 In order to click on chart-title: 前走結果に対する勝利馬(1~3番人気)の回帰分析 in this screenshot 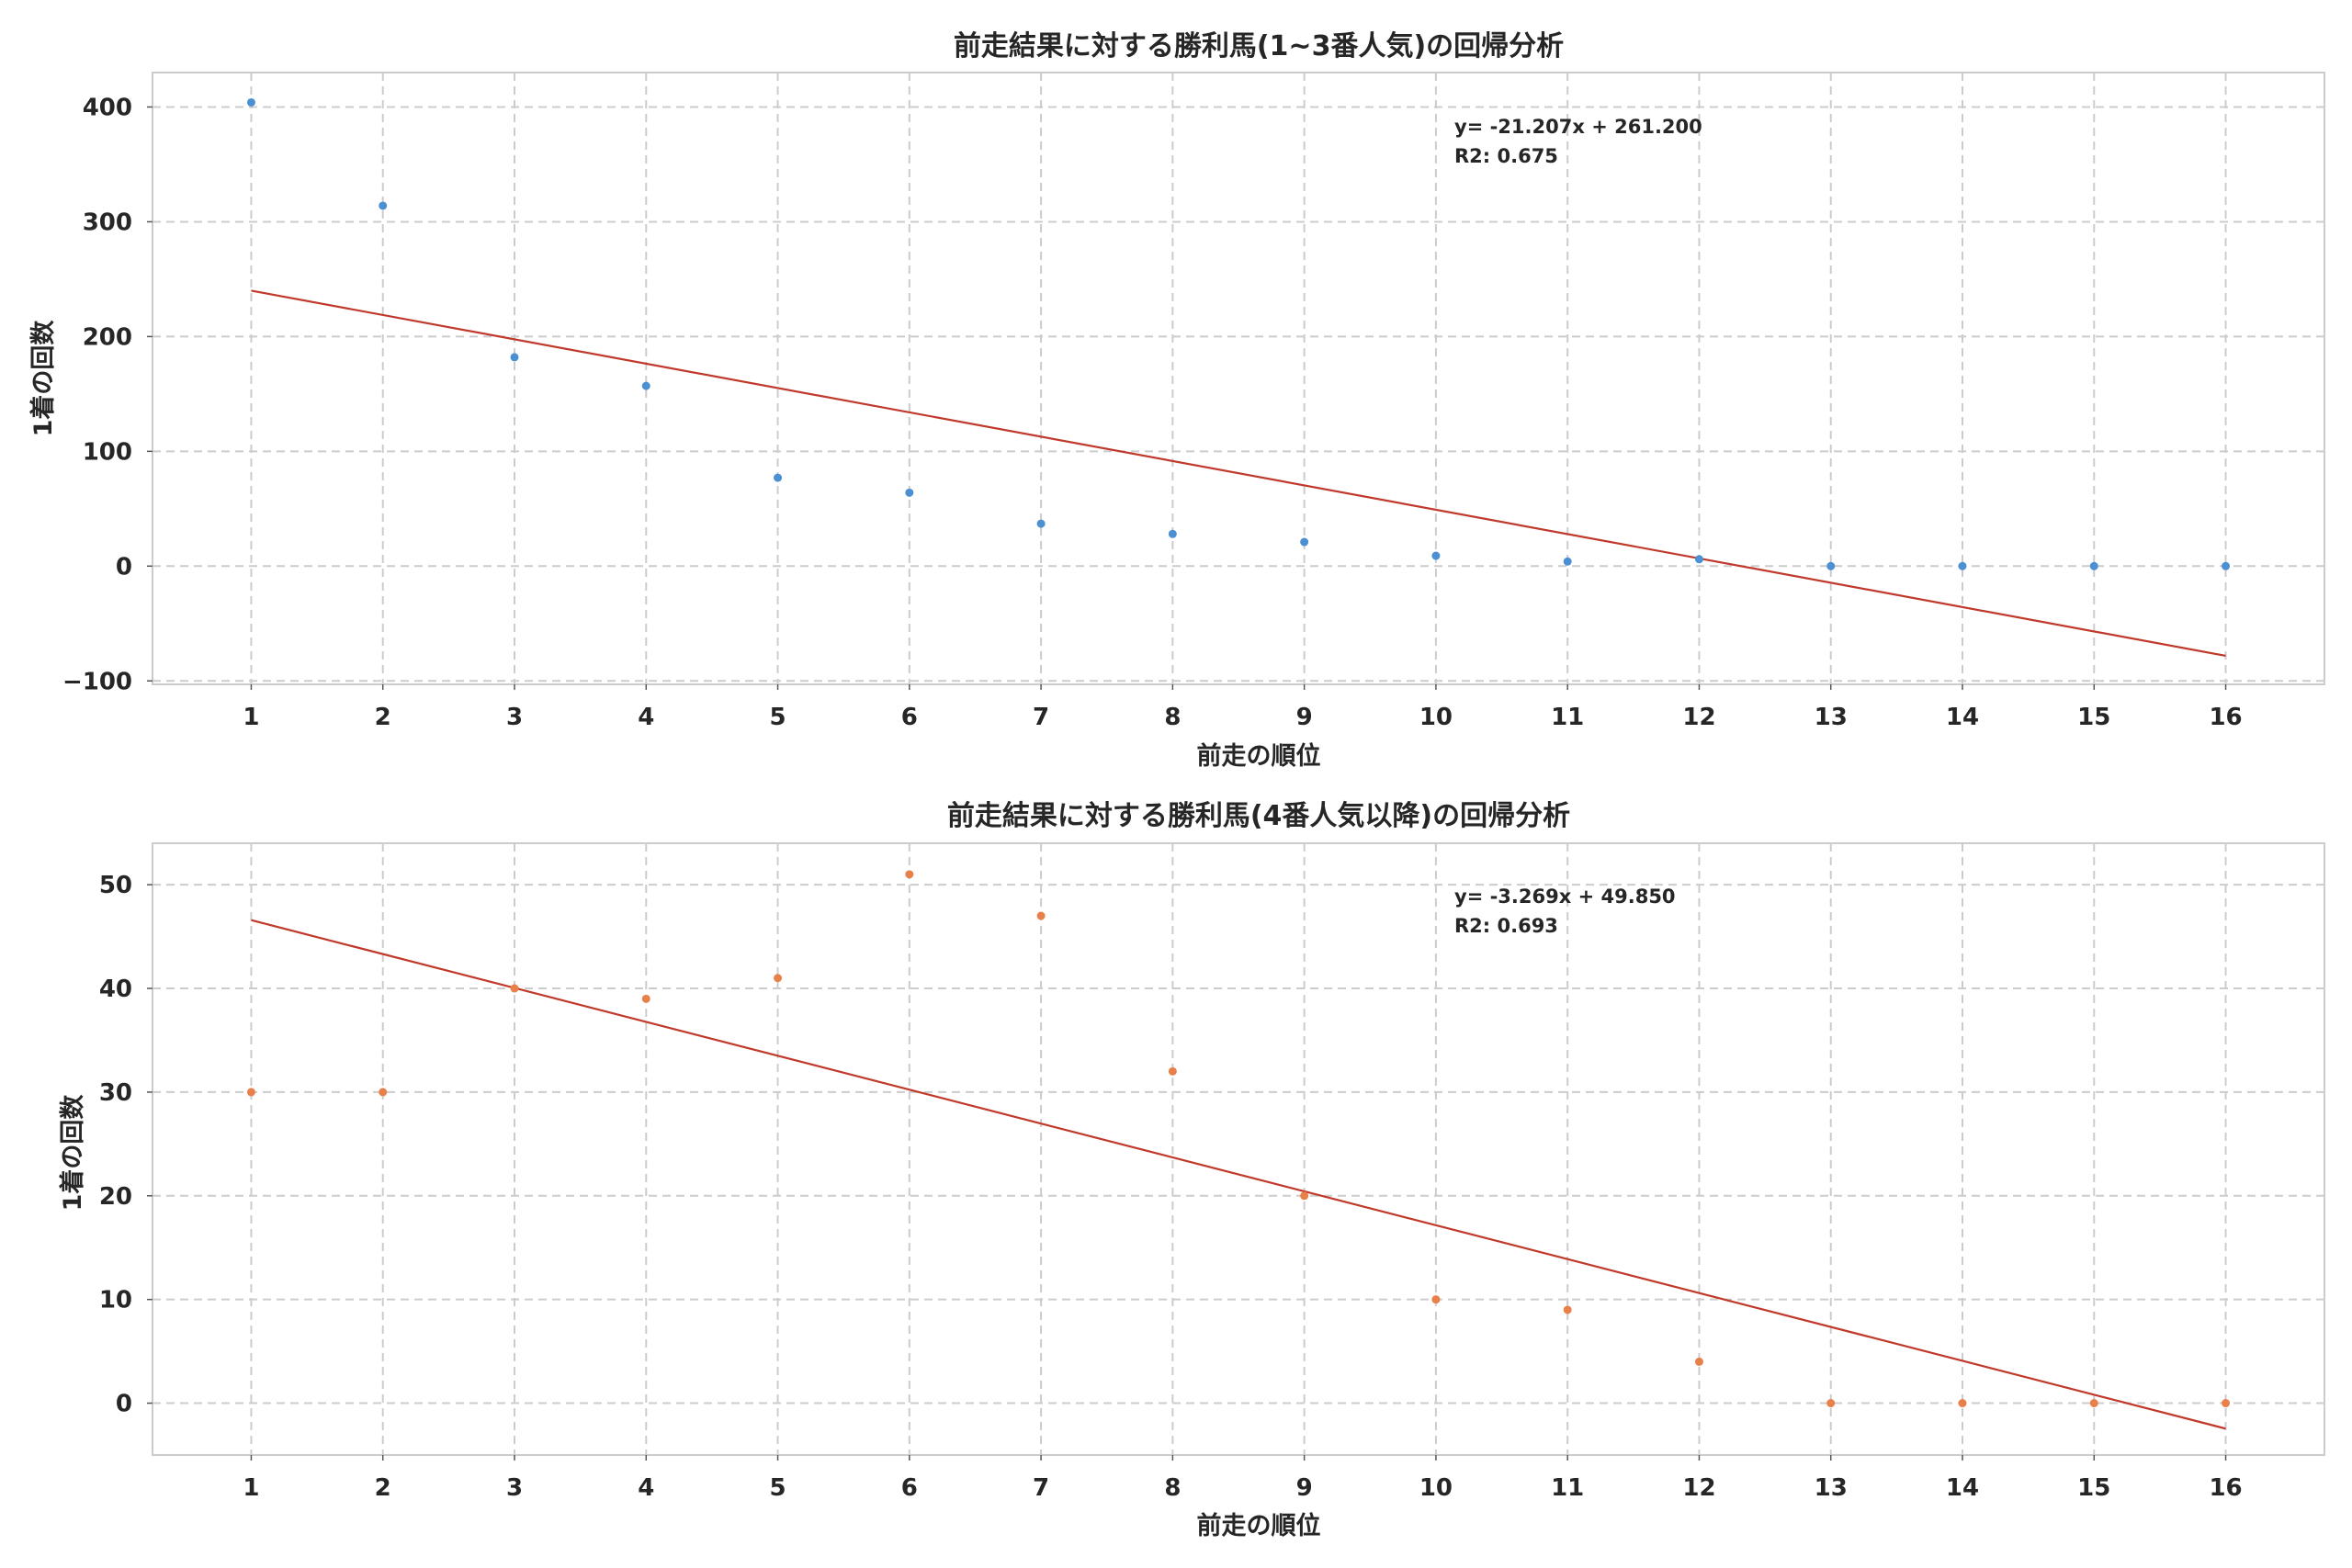, I will do `click(1259, 46)`.